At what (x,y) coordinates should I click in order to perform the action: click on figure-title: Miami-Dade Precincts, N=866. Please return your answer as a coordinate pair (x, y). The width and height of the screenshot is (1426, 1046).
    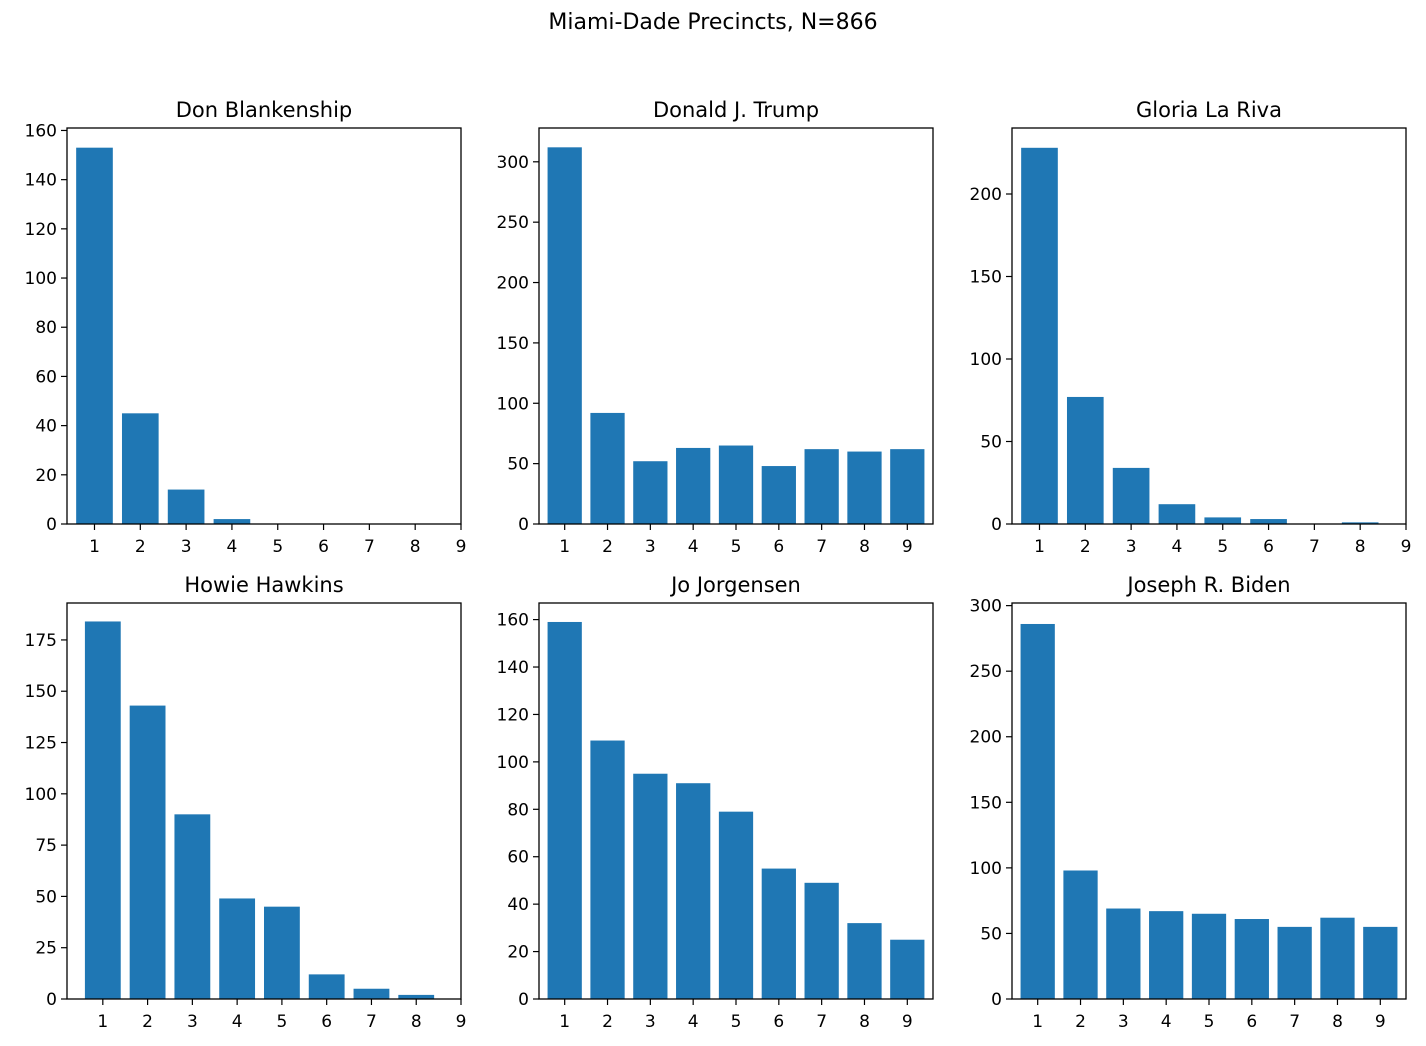
    Looking at the image, I should click on (713, 22).